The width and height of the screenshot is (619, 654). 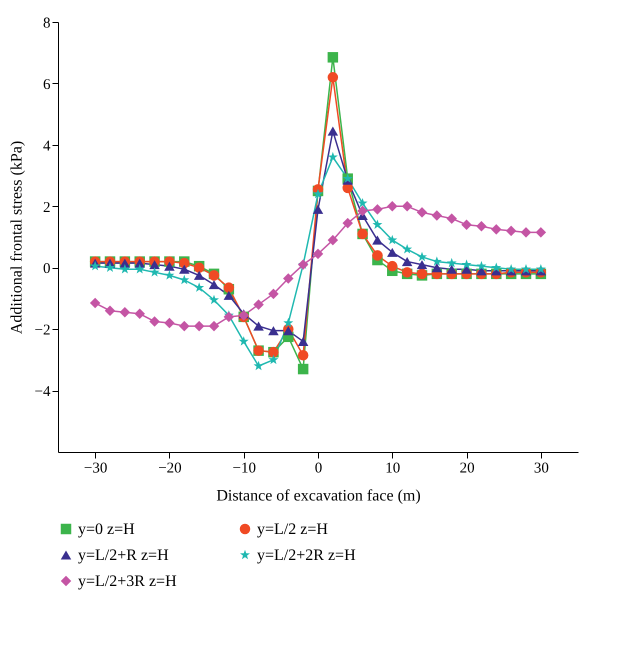 What do you see at coordinates (107, 529) in the screenshot?
I see `legend-label: y=0 z=H` at bounding box center [107, 529].